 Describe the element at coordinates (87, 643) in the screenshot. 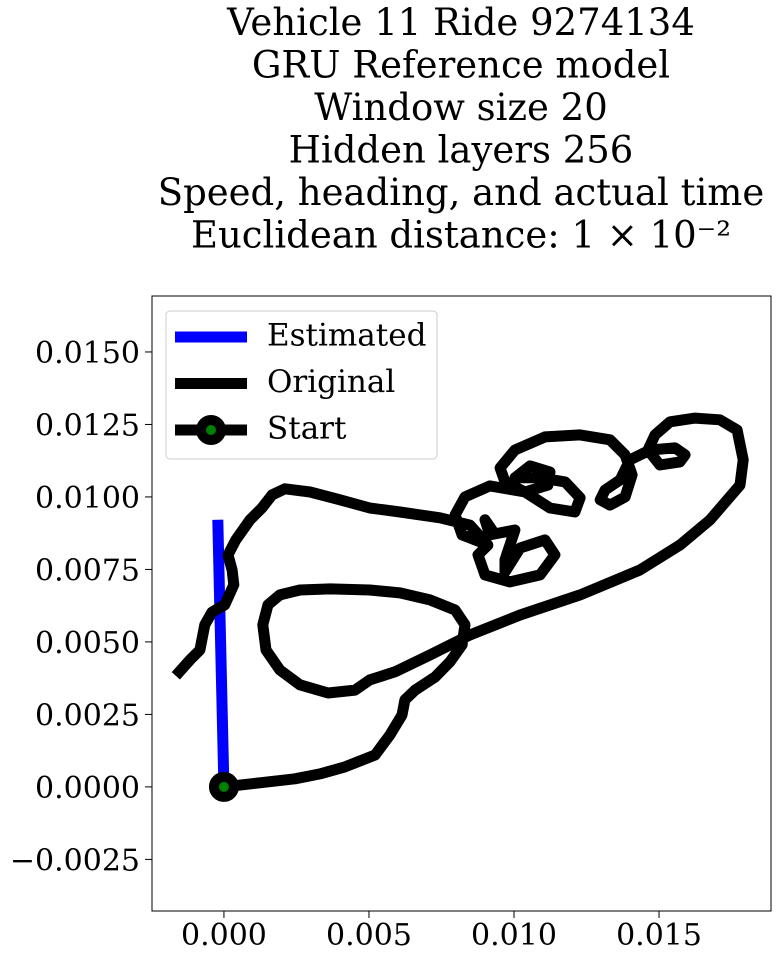

I see `y-tick-label: 0.0050` at that location.